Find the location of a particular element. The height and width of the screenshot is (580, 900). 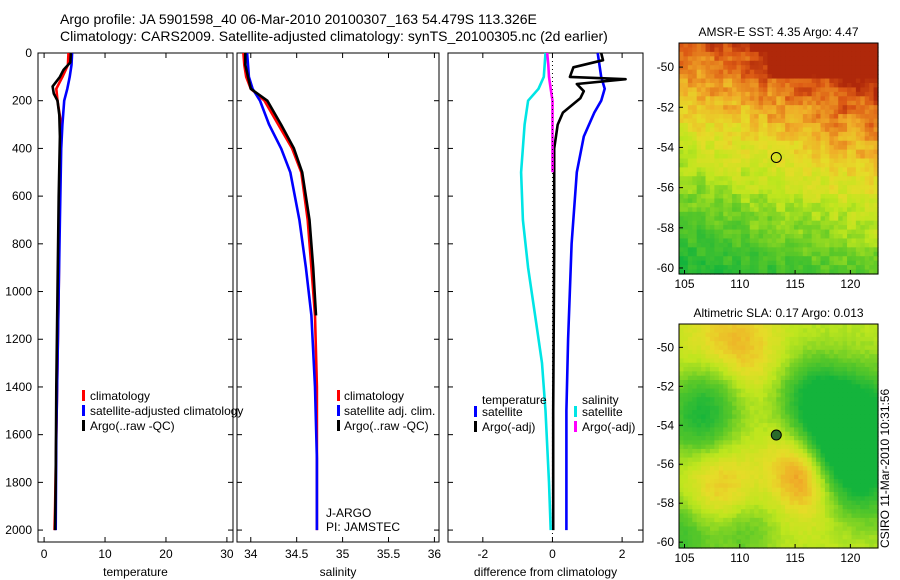

x-axis-label: difference from climatology is located at coordinates (545, 572).